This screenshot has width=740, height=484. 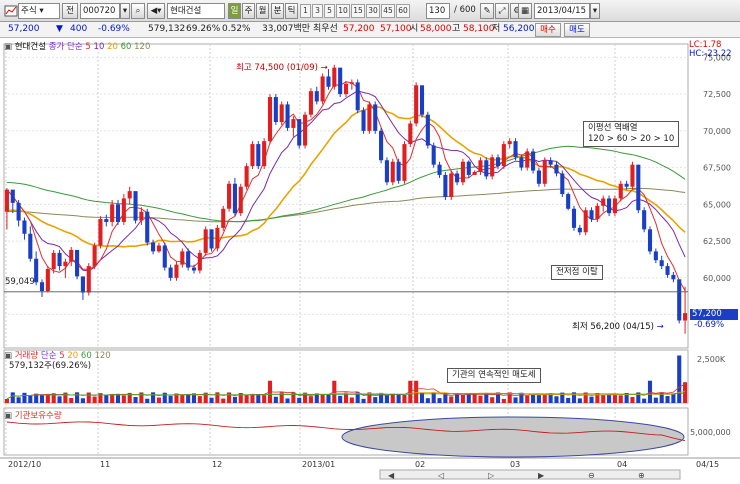 I want to click on chart-scrollbar, so click(x=530, y=474).